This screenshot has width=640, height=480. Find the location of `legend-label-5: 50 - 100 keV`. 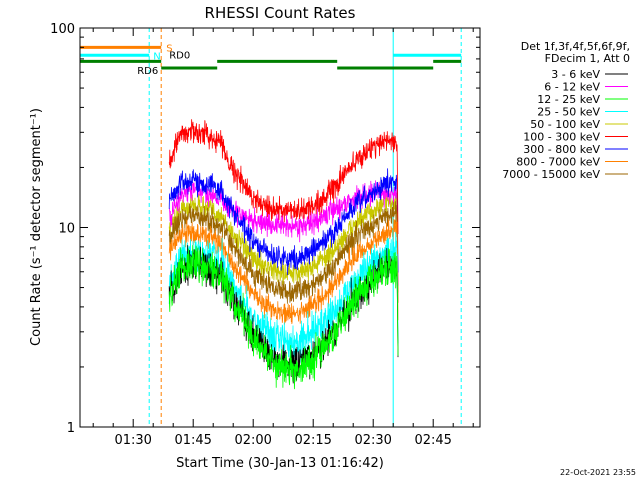

legend-label-5: 50 - 100 keV is located at coordinates (565, 124).